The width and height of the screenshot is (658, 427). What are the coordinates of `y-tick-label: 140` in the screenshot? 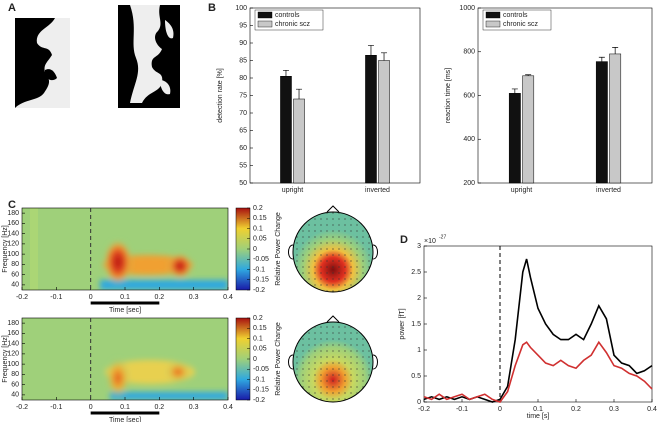 It's located at (13, 343).